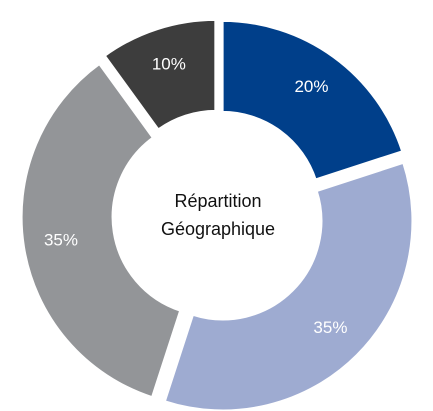 Image resolution: width=433 pixels, height=411 pixels. Describe the element at coordinates (169, 63) in the screenshot. I see `data-label: 10%` at that location.